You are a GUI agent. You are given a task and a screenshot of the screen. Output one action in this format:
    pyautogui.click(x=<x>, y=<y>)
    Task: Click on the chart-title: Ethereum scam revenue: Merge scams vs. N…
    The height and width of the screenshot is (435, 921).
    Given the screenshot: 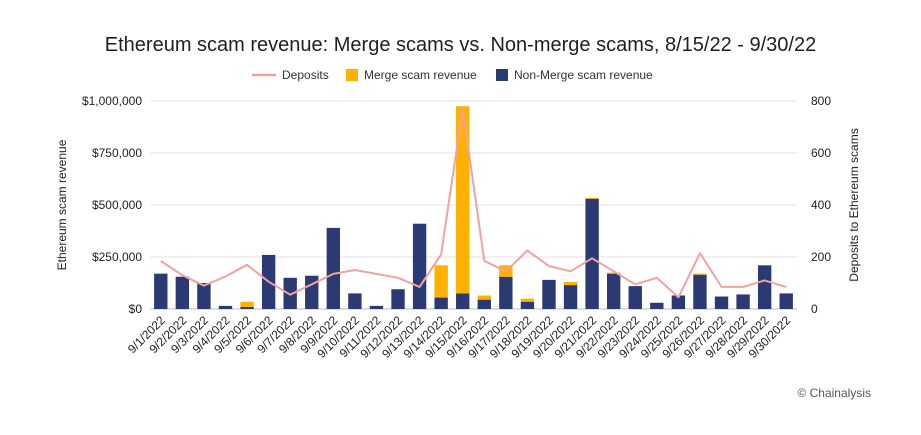 What is the action you would take?
    pyautogui.click(x=460, y=45)
    